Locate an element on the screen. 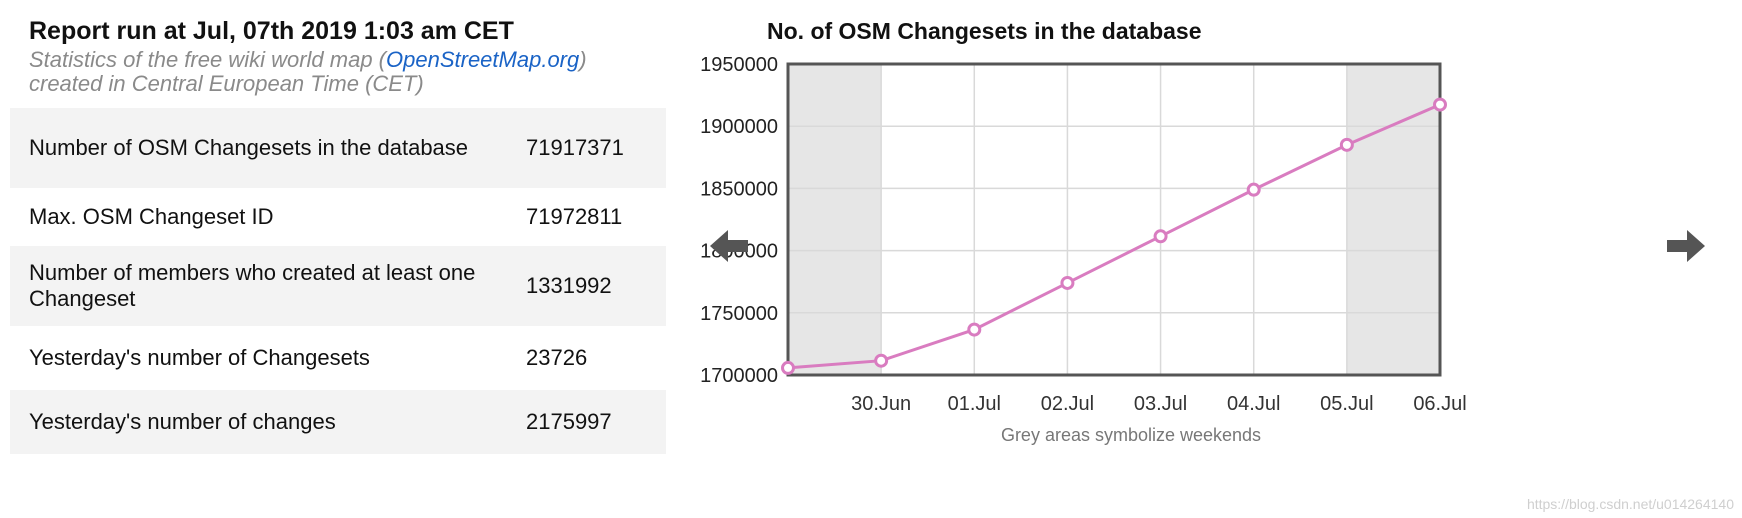 This screenshot has height=518, width=1742. report-title: Report run at Jul, 07th 2019 1:03 am CET is located at coordinates (271, 31).